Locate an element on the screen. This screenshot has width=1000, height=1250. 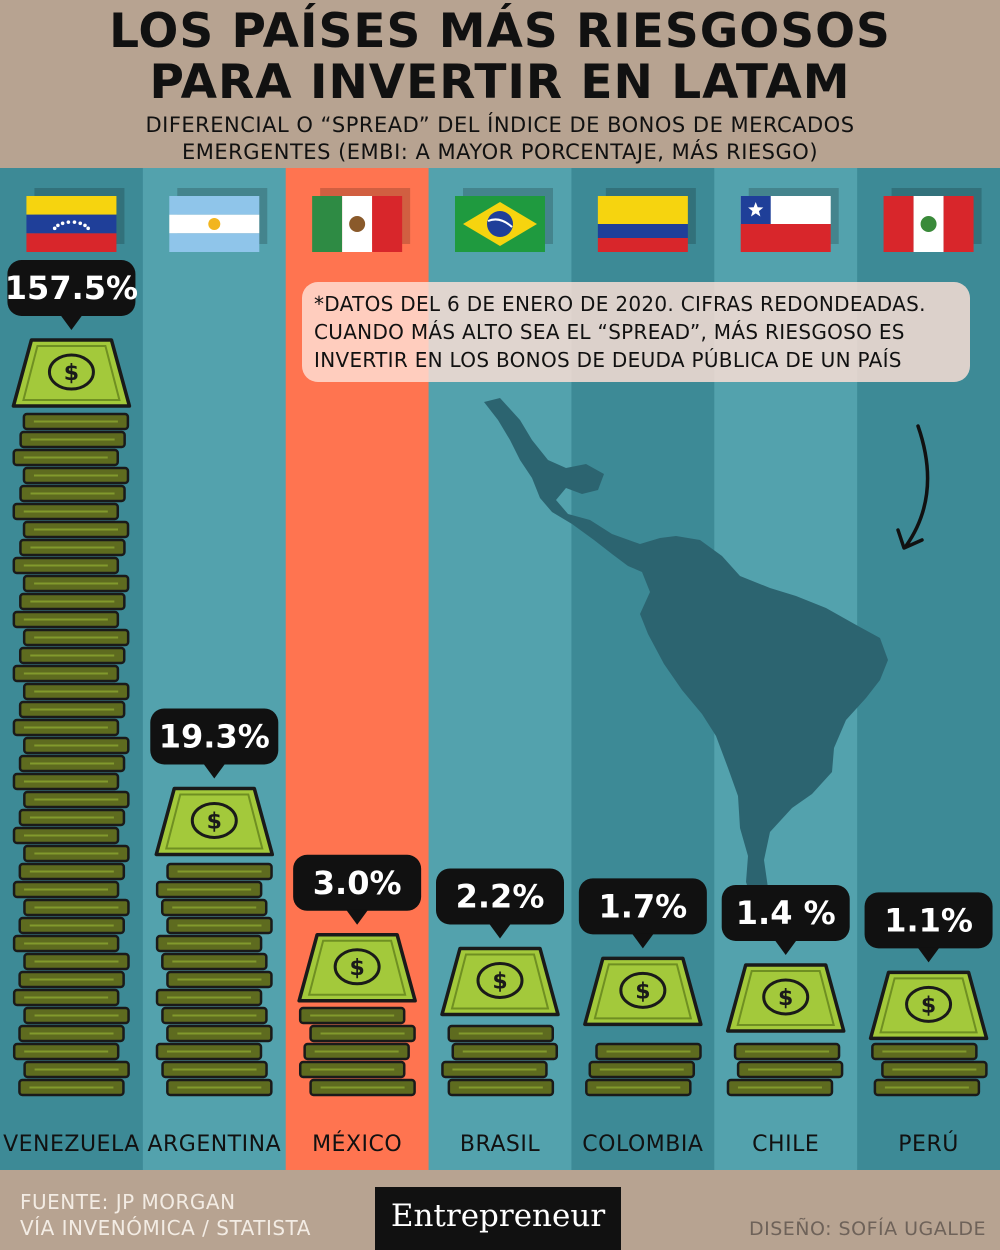
bar-brasil: $ is located at coordinates (500, 1021).